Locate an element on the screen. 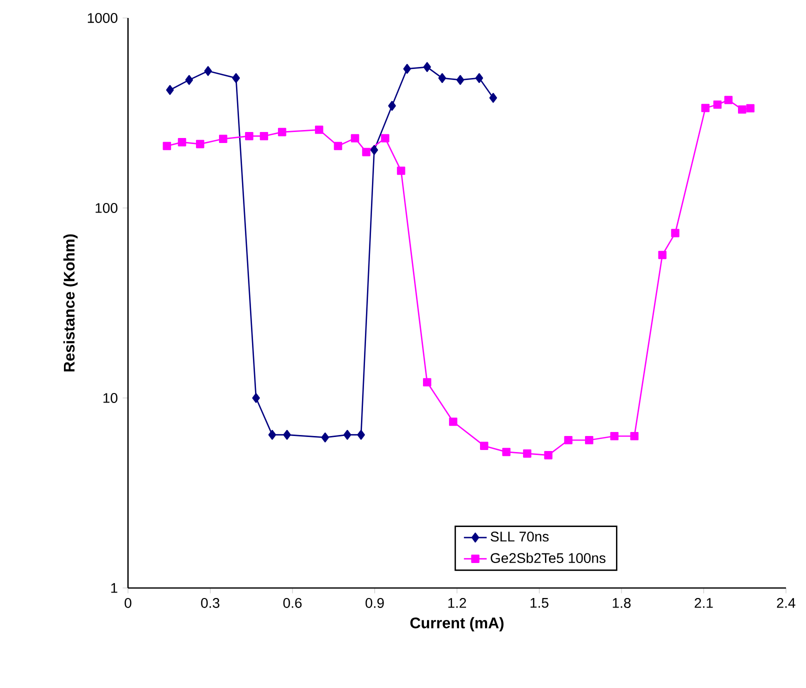 Image resolution: width=806 pixels, height=688 pixels. x-tick-label: 2.4 is located at coordinates (786, 603).